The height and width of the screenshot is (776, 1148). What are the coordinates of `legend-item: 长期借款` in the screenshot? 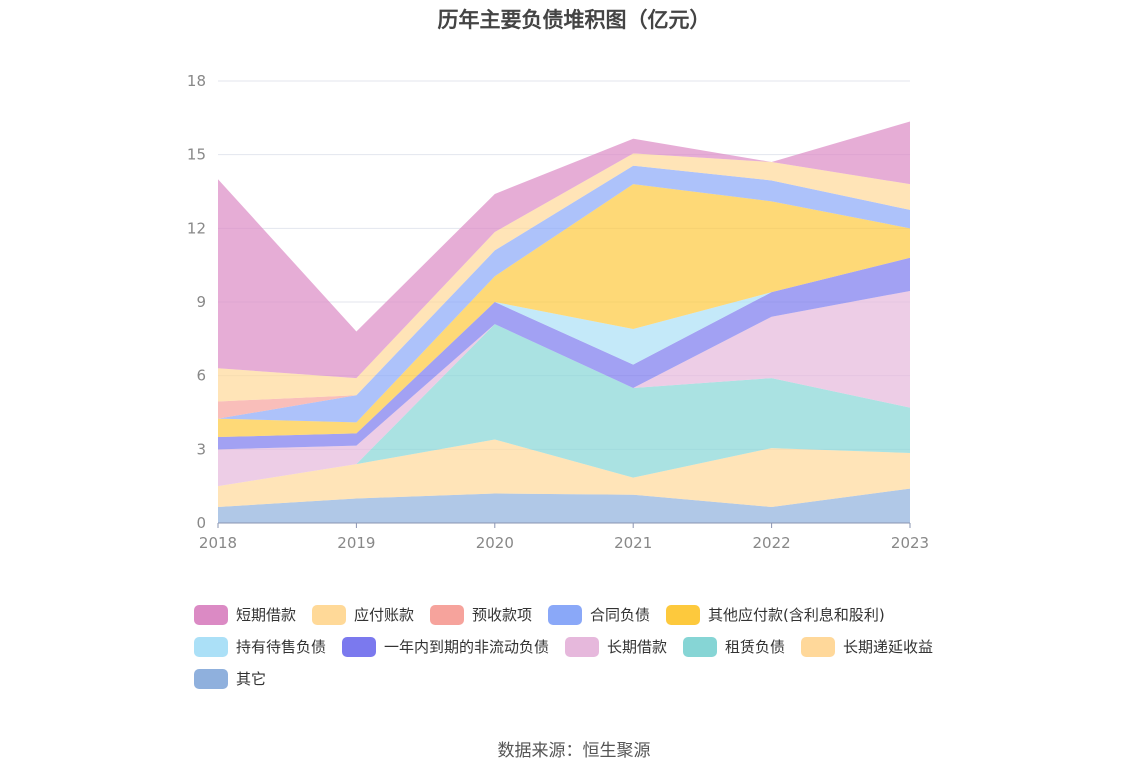 It's located at (616, 646).